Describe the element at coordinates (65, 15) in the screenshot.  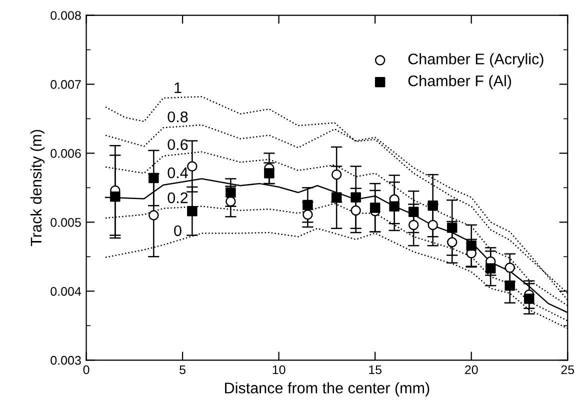
I see `y-tick-label: 0.008` at that location.